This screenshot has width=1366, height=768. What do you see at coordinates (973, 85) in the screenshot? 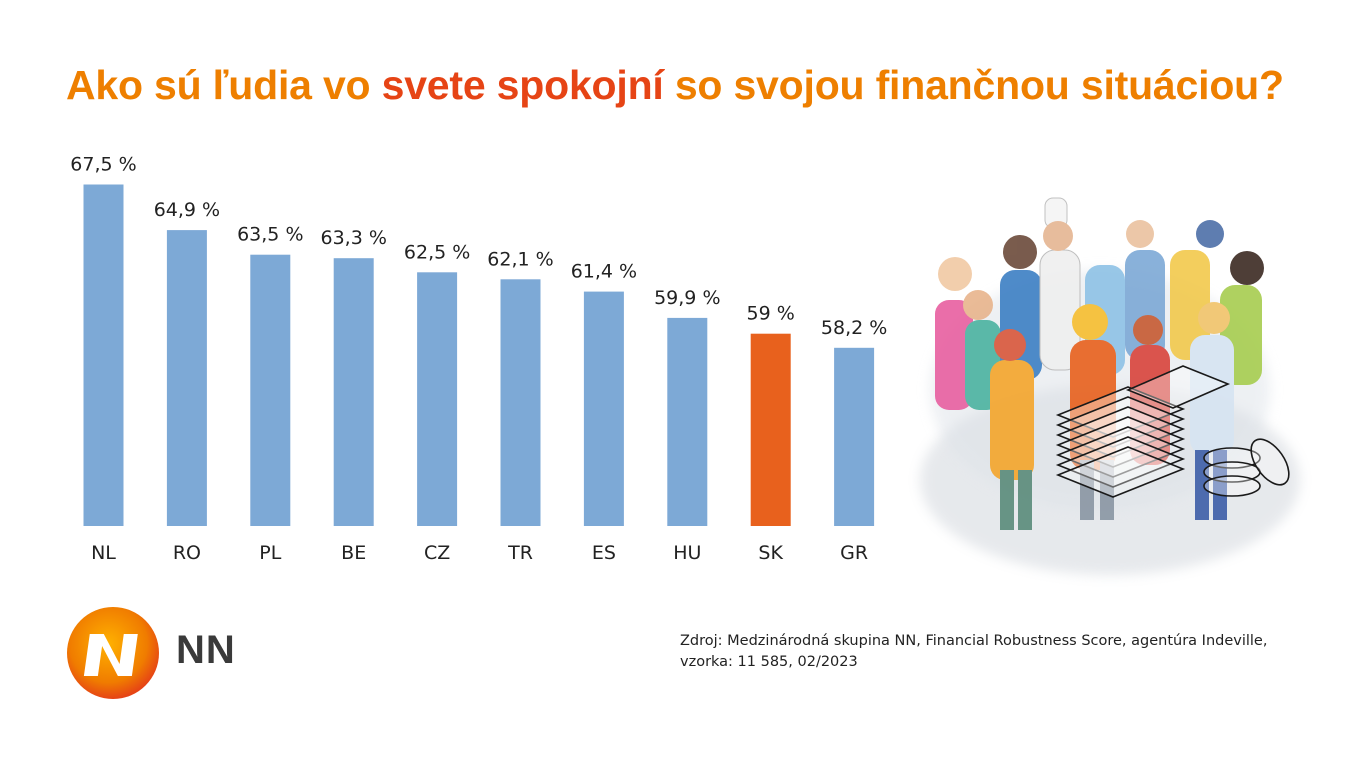
I see `title-part-2: so svojou finančnou situáciou?` at bounding box center [973, 85].